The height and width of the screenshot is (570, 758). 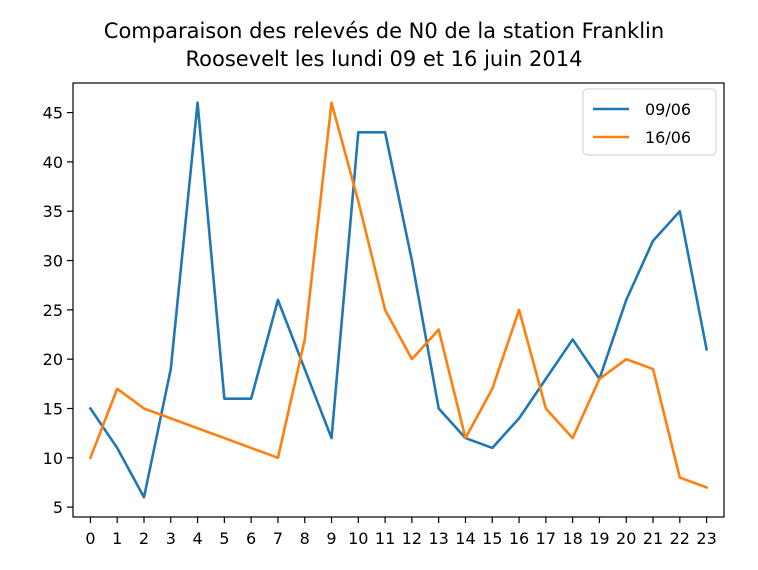 I want to click on y-tick-label-2: 15, so click(x=53, y=409).